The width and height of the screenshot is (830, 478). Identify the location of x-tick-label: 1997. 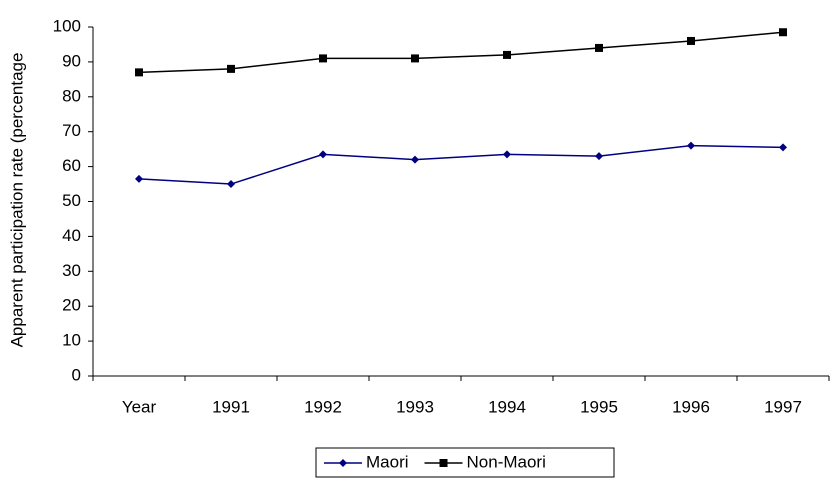
(783, 406).